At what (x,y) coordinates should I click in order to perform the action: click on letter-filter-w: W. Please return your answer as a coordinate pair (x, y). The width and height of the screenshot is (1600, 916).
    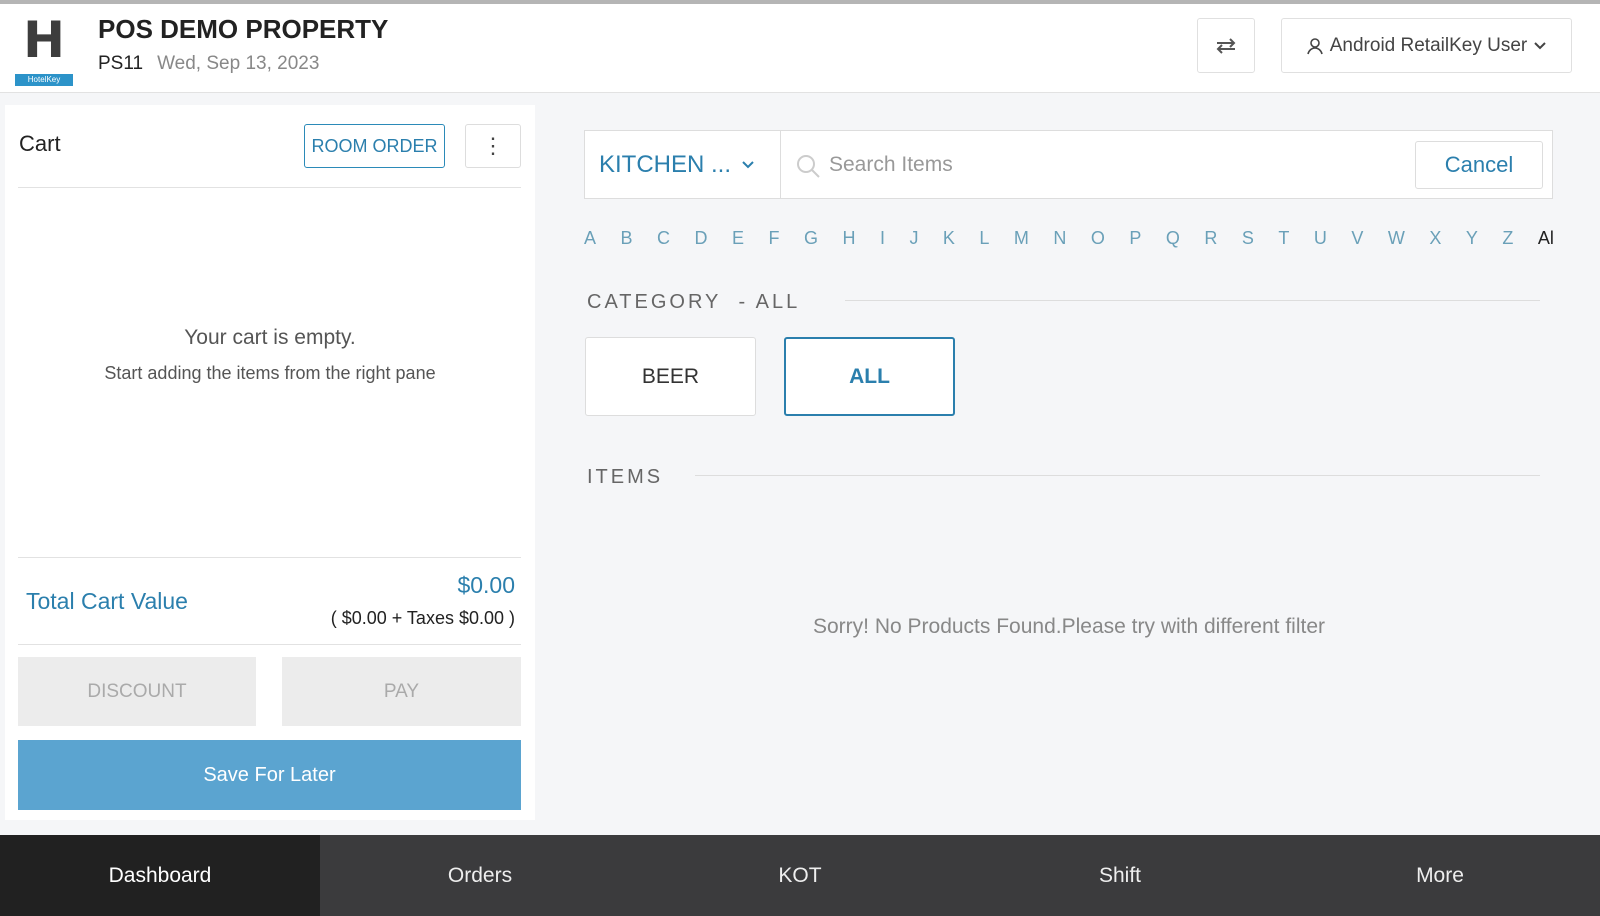
    Looking at the image, I should click on (1396, 238).